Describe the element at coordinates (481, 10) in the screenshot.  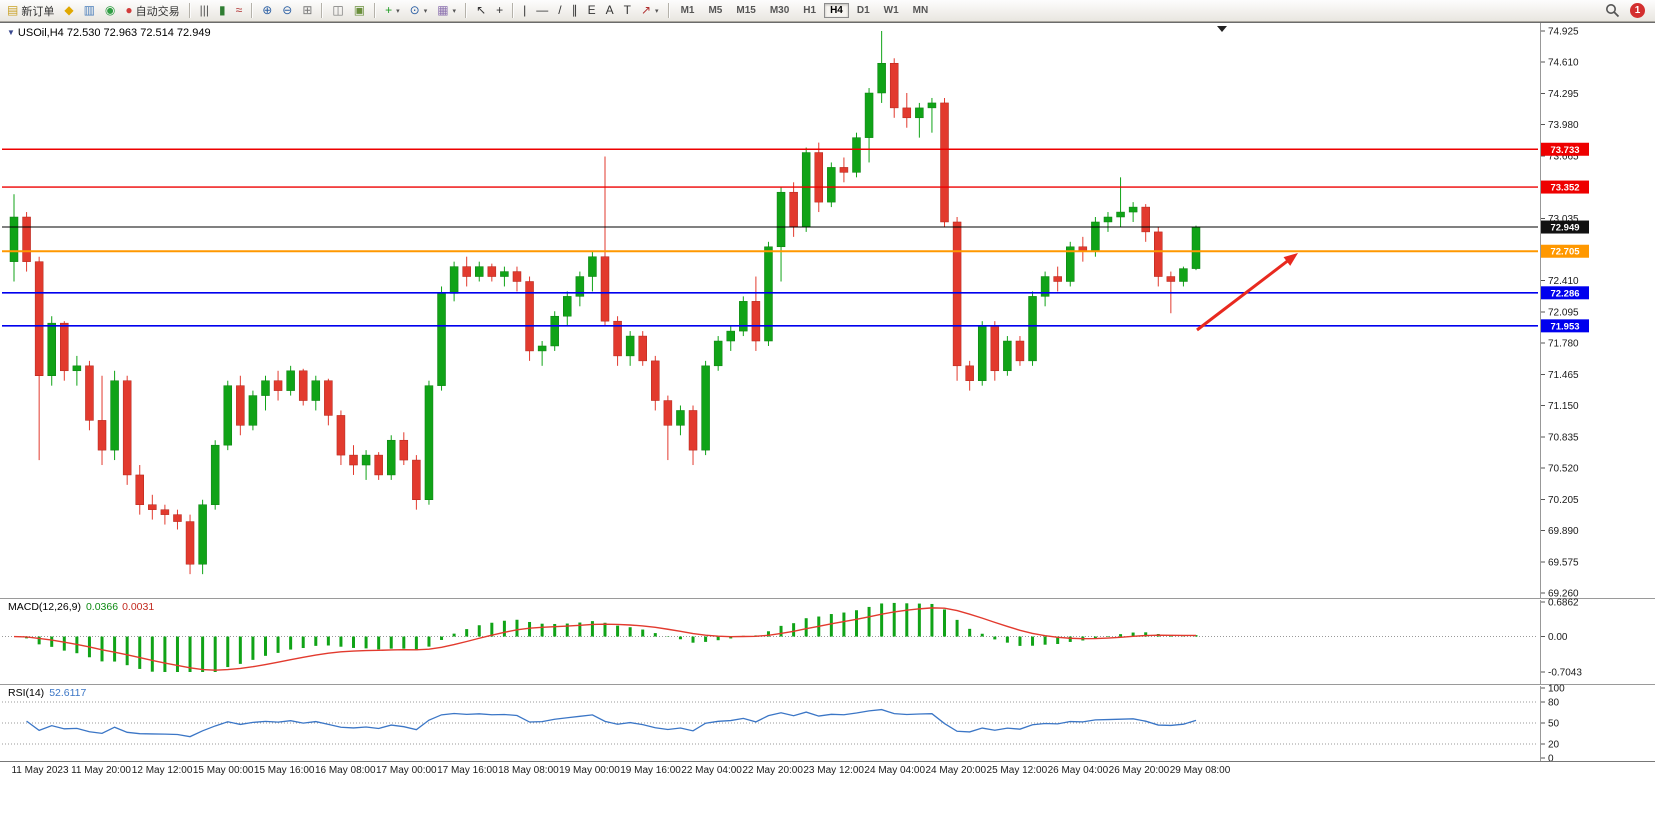
I see `cursor-icon: ↖` at that location.